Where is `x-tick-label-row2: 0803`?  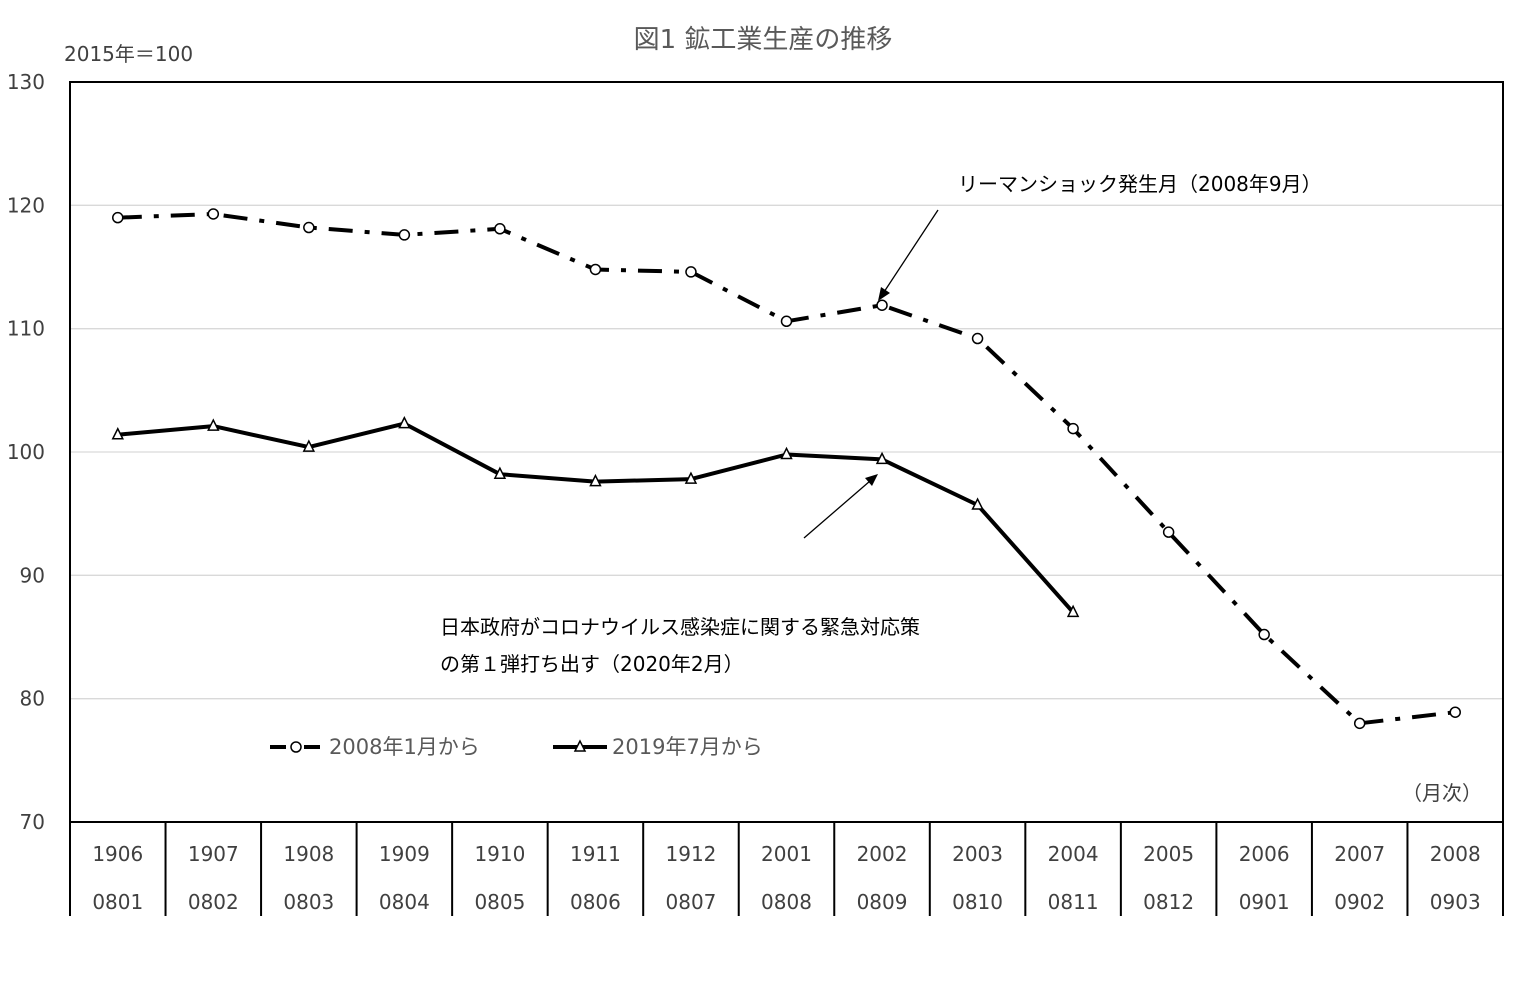 x-tick-label-row2: 0803 is located at coordinates (308, 902).